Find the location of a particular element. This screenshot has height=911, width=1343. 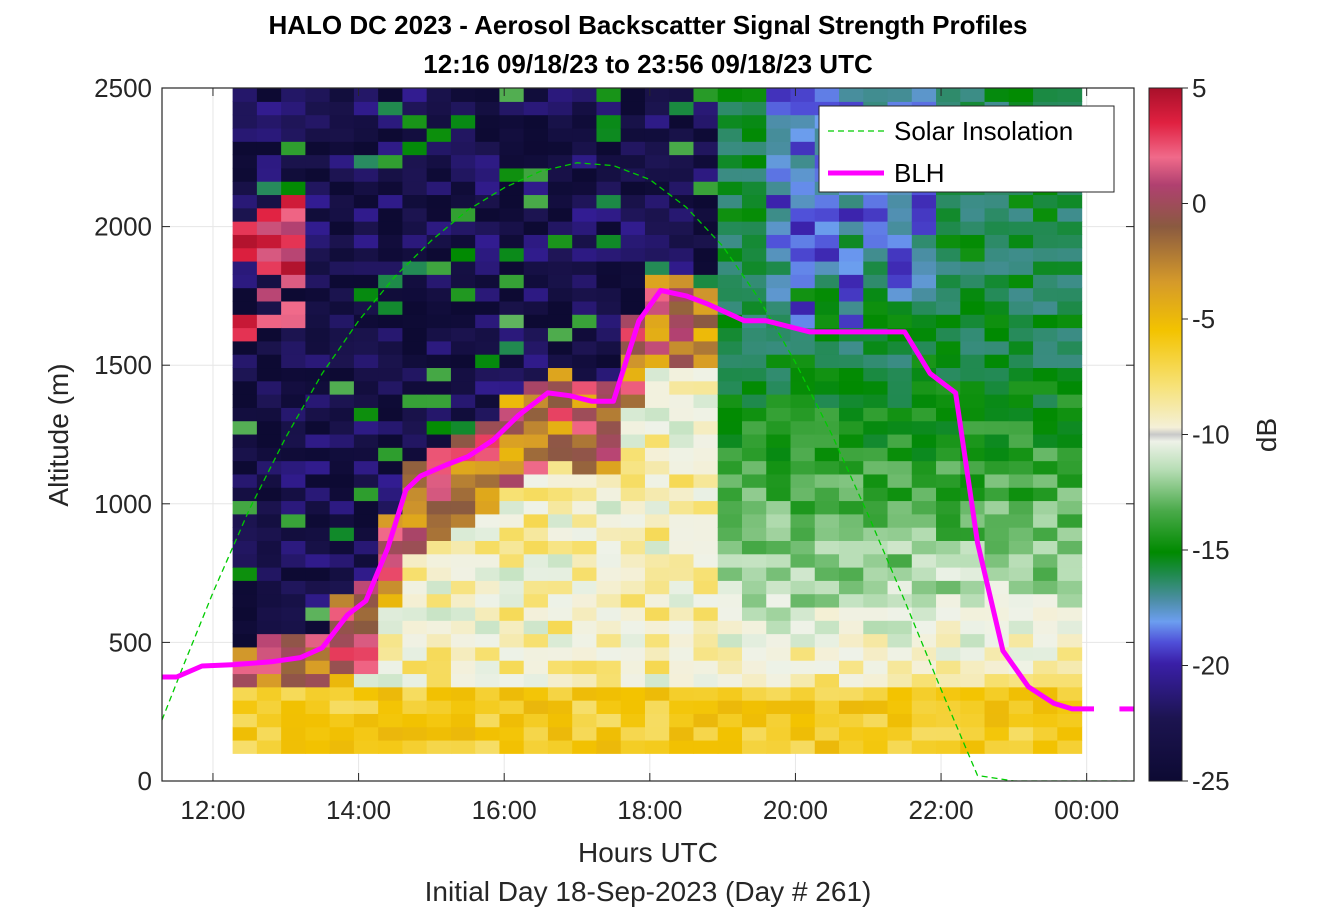

x-tick-label: 16:00 is located at coordinates (504, 810).